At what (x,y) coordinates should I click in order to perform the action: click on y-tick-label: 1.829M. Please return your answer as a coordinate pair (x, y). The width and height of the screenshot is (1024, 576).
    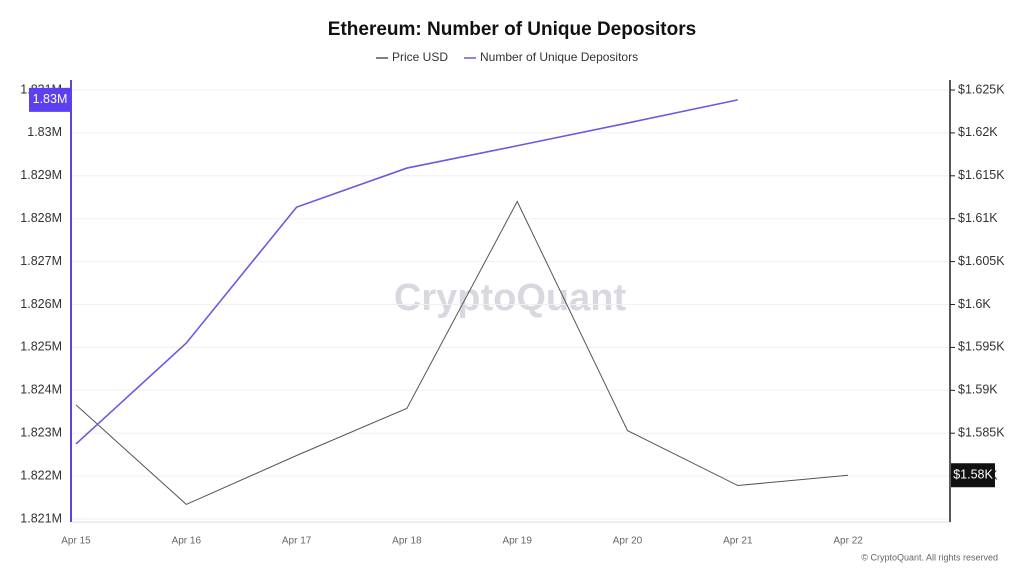
    Looking at the image, I should click on (41, 175).